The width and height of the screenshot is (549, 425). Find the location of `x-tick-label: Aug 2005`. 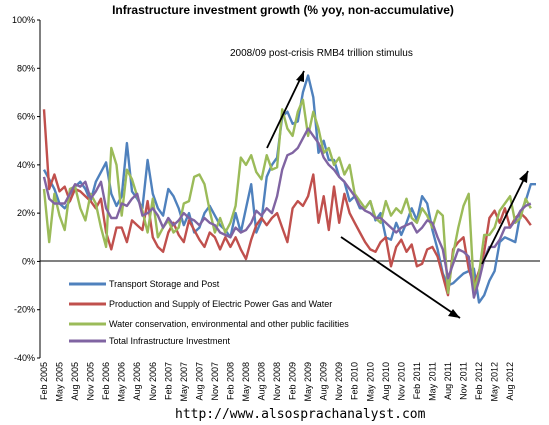

x-tick-label: Aug 2005 is located at coordinates (75, 381).